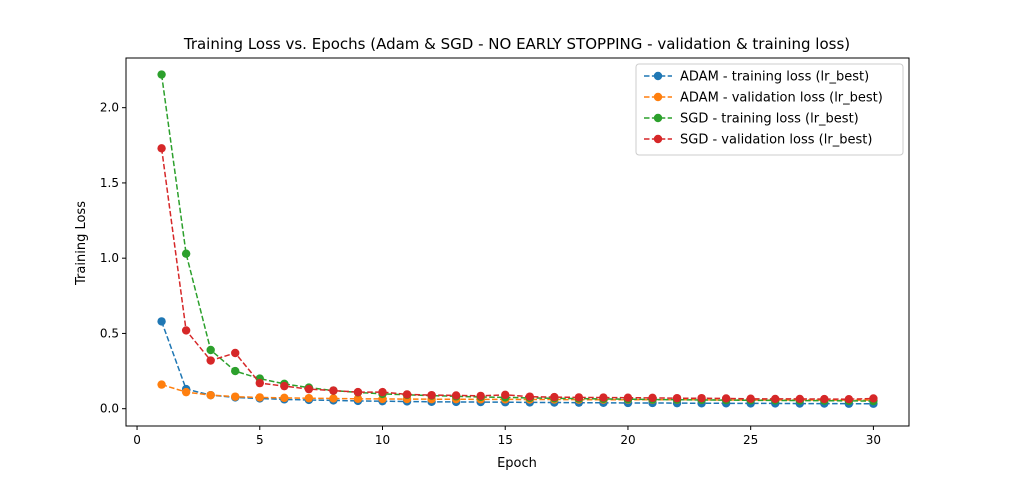 The image size is (1011, 480). What do you see at coordinates (750, 440) in the screenshot?
I see `x-tick-label: 25` at bounding box center [750, 440].